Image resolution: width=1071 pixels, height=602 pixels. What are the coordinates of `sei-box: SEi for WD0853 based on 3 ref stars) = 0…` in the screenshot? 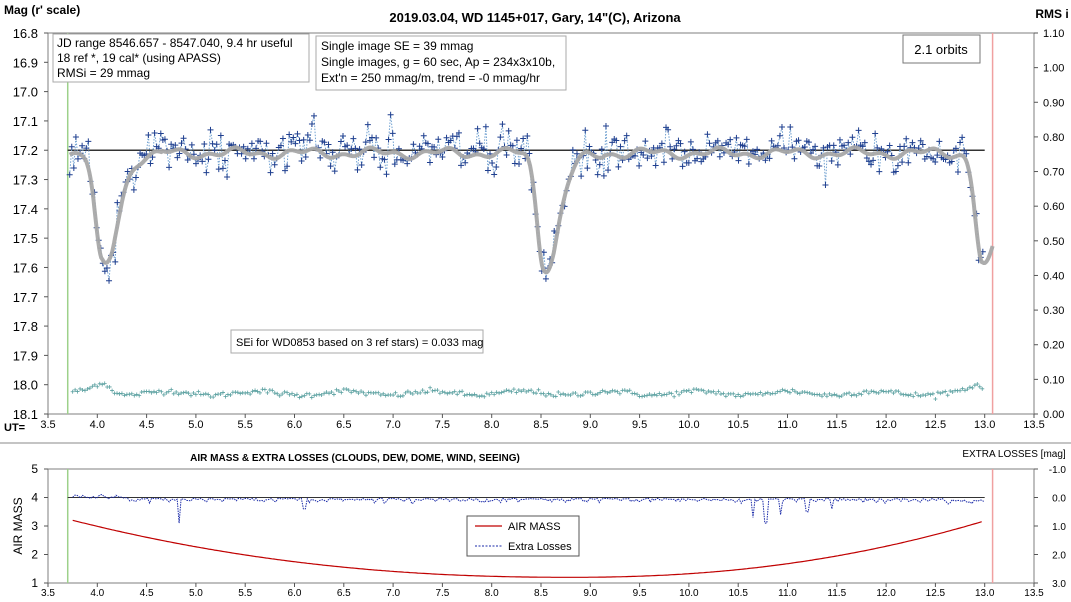 It's located at (357, 341).